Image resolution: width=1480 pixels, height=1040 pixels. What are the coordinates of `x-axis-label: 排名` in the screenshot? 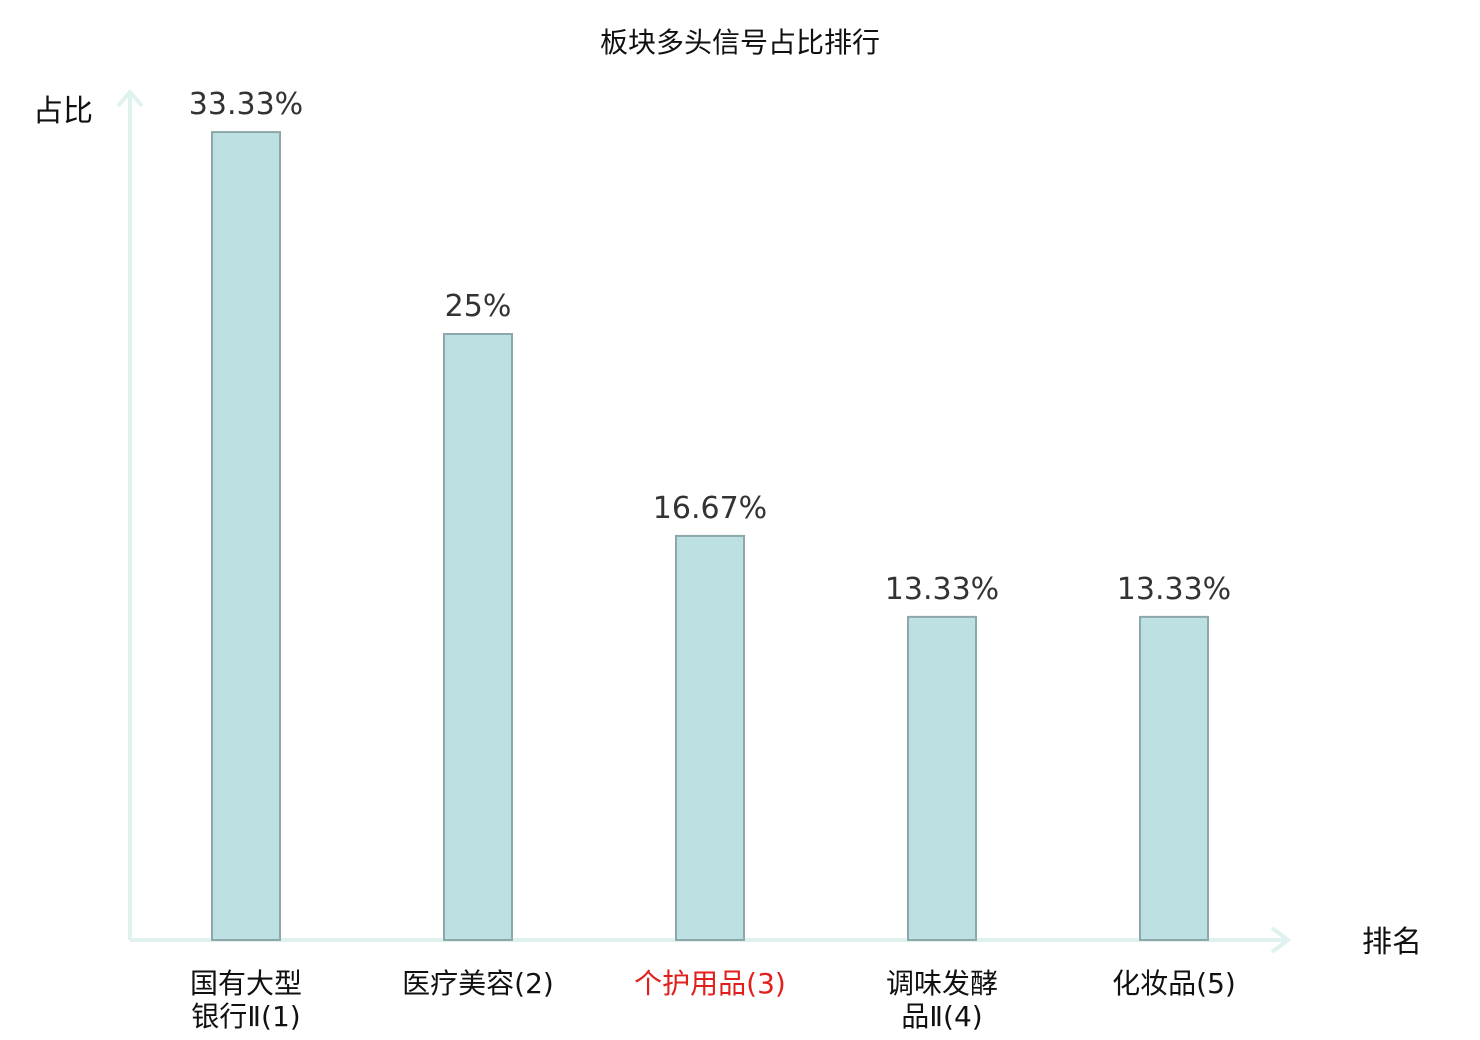 It's located at (1392, 942).